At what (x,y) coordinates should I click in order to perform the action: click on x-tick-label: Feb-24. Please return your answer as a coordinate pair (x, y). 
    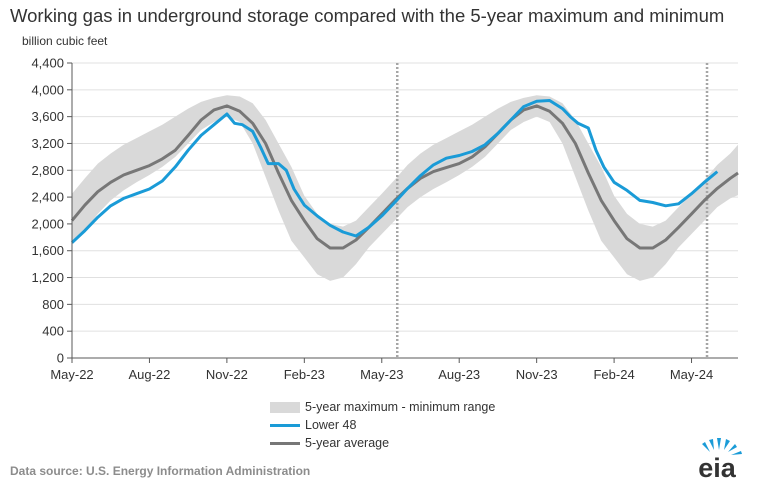
    Looking at the image, I should click on (613, 374).